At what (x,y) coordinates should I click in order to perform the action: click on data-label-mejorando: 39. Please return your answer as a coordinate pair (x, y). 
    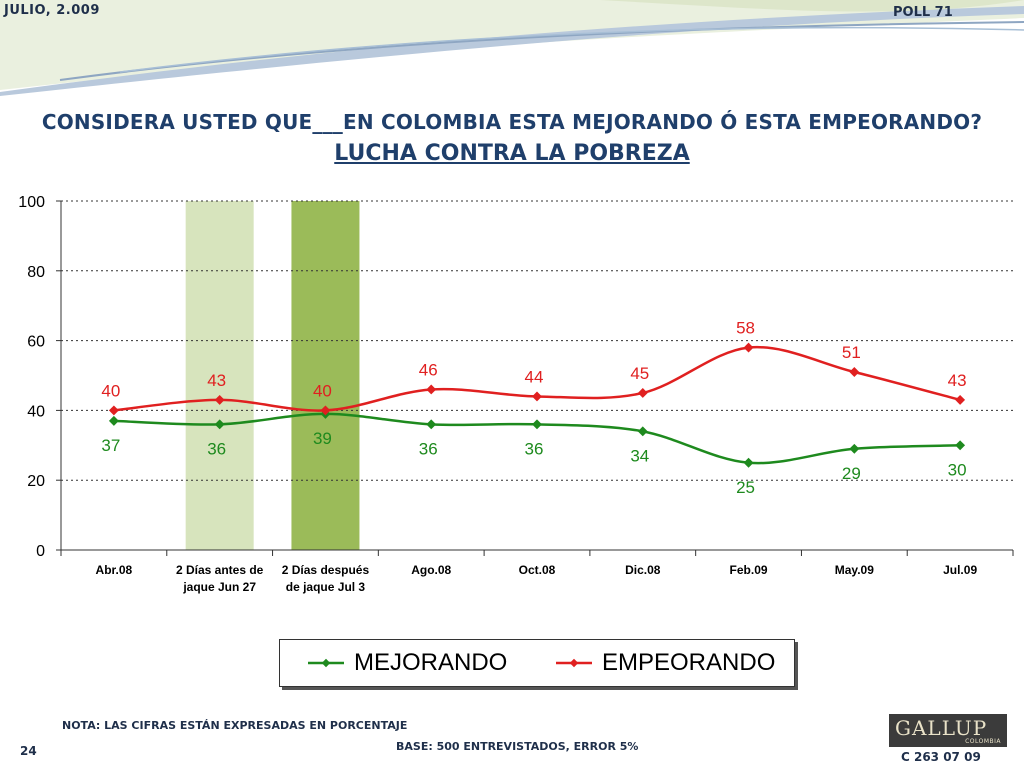
    Looking at the image, I should click on (322, 438).